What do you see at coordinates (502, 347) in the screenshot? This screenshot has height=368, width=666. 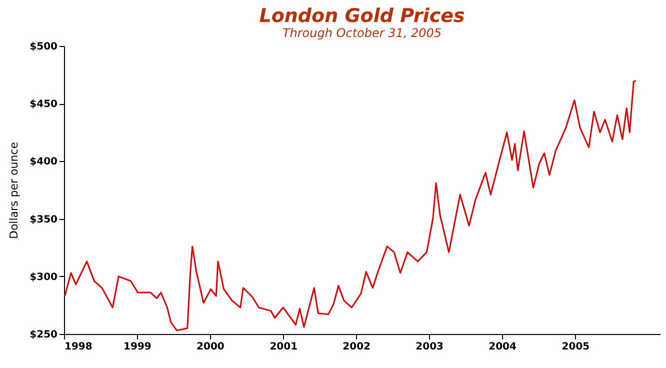 I see `x-tick-label: 2004` at bounding box center [502, 347].